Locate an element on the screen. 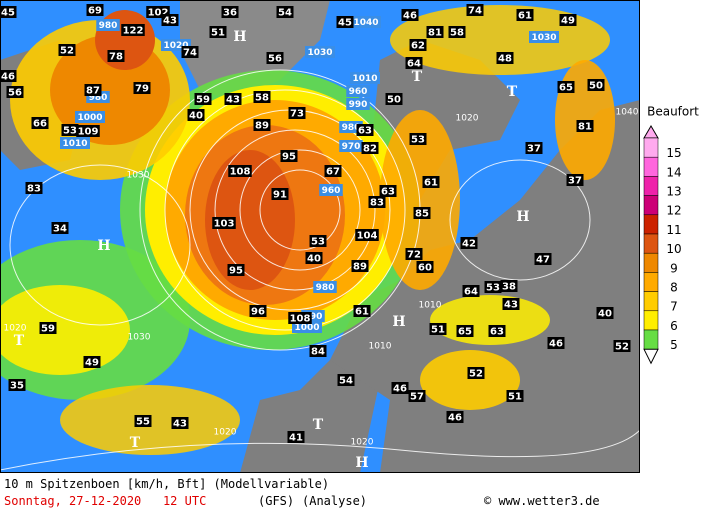 The height and width of the screenshot is (513, 704). gust-label: 103 is located at coordinates (224, 224).